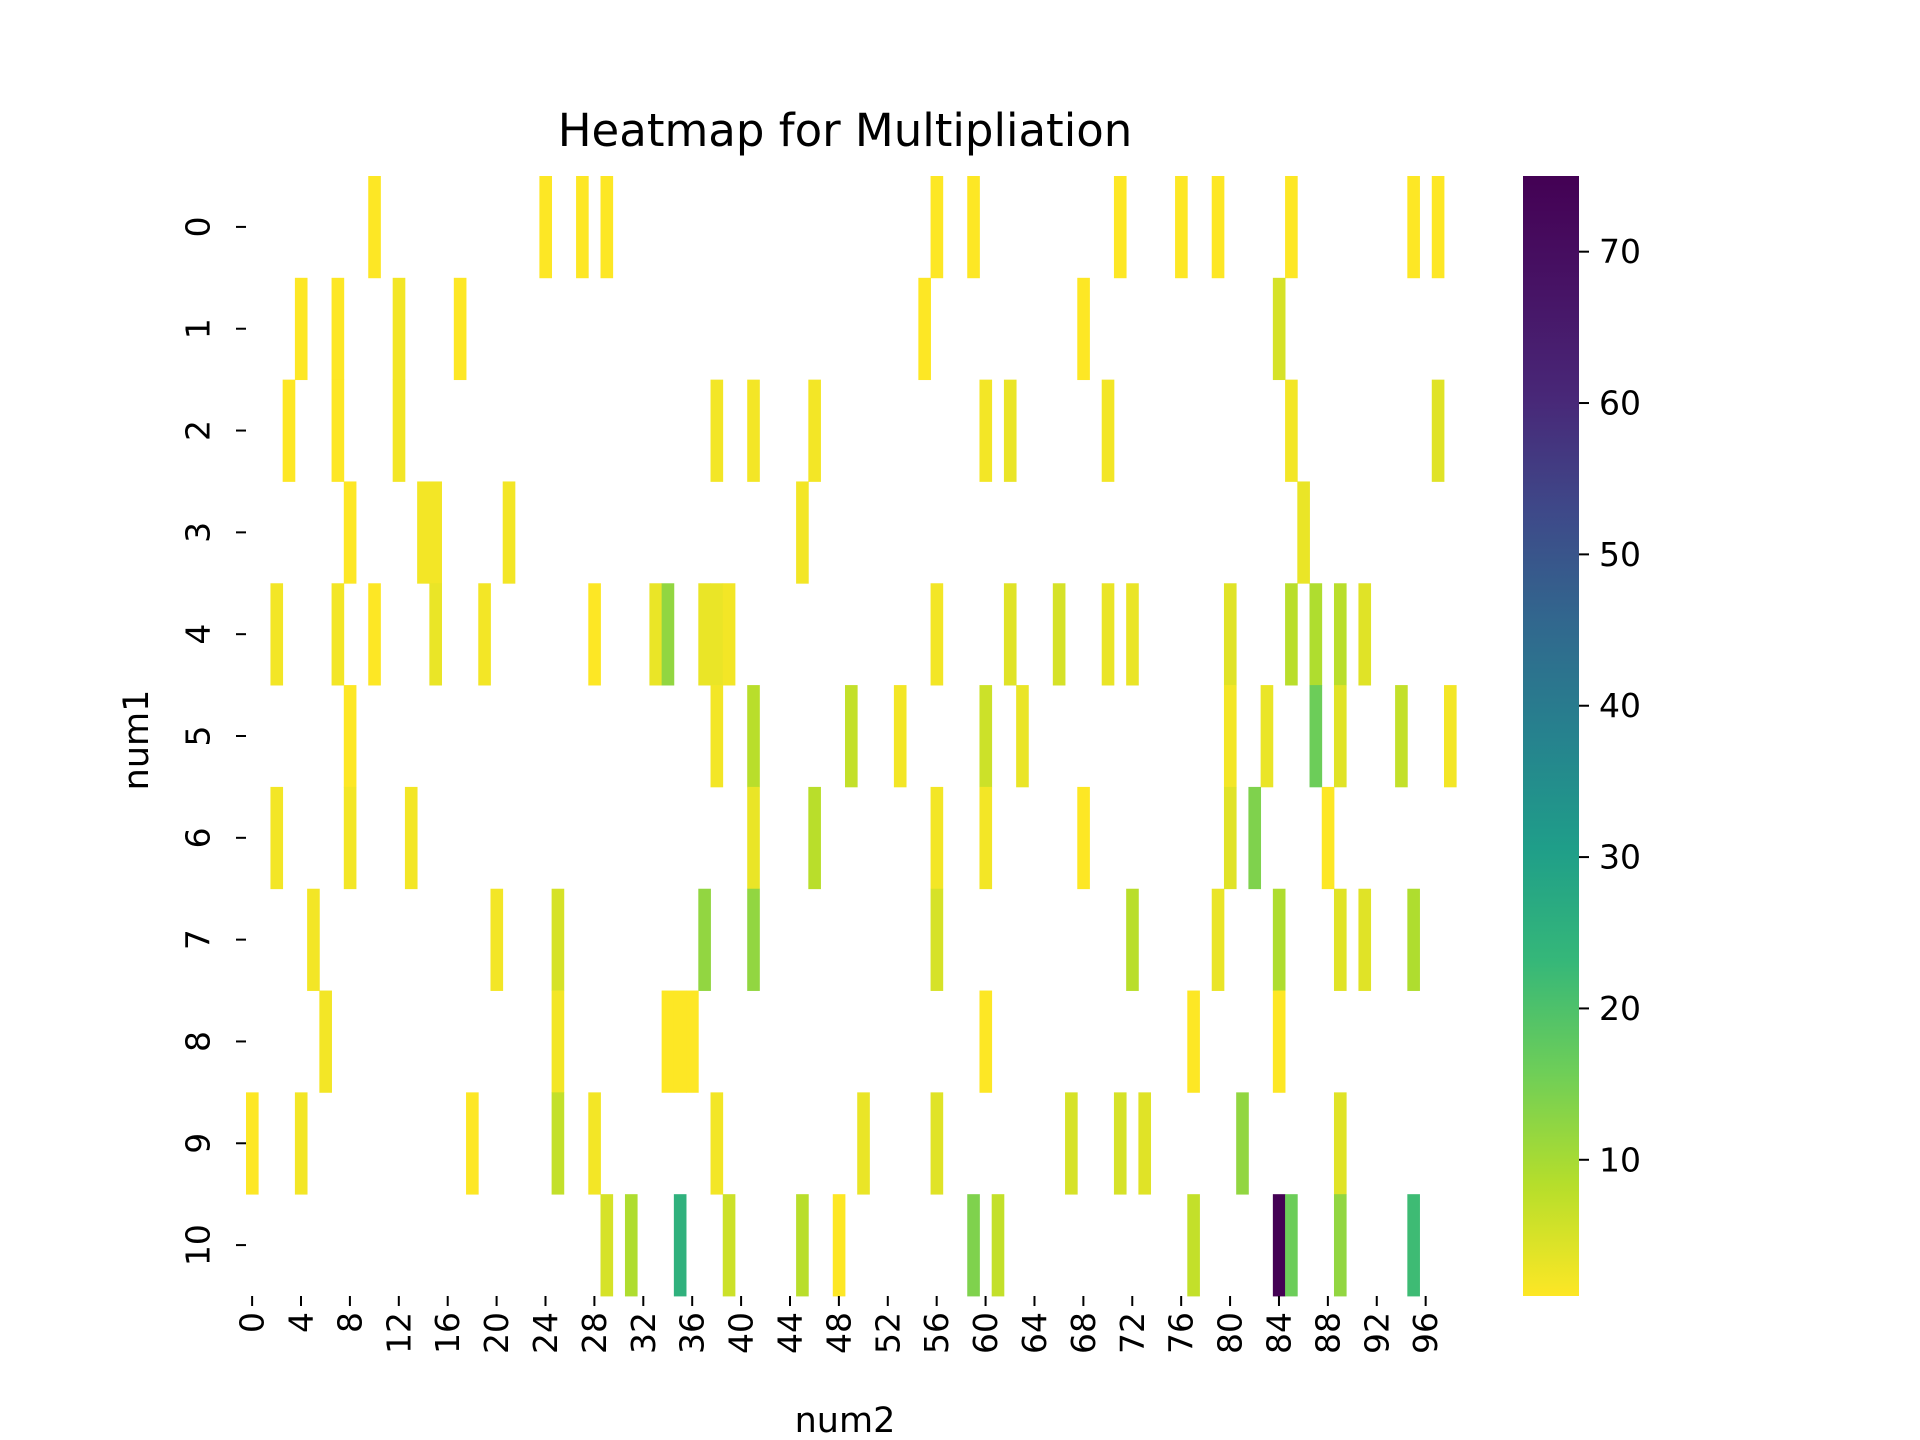 The width and height of the screenshot is (1920, 1440). Describe the element at coordinates (198, 1041) in the screenshot. I see `y-tick-label: 8` at that location.